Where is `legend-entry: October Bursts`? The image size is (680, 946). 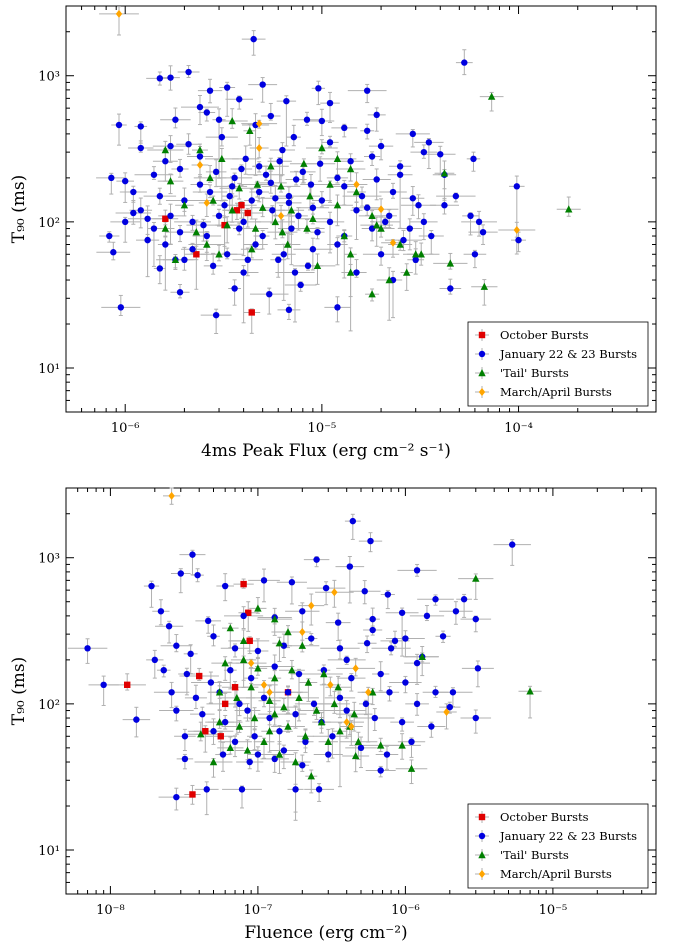 legend-entry: October Bursts is located at coordinates (544, 817).